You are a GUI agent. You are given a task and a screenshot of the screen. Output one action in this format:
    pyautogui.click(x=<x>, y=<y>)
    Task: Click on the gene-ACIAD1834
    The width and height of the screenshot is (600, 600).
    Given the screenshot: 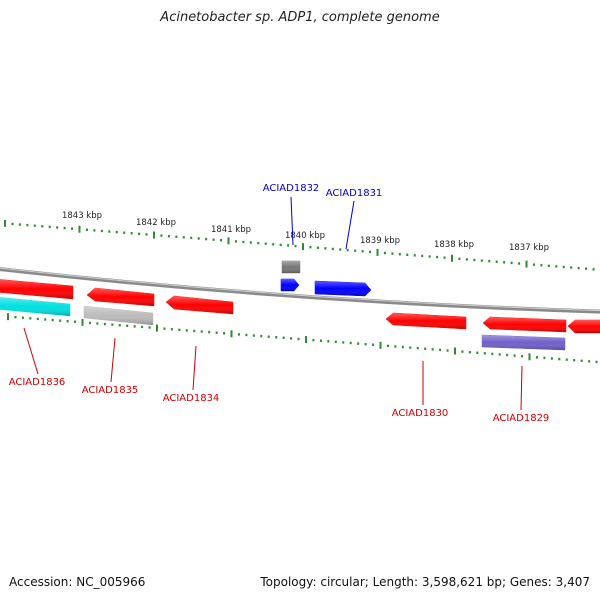 What is the action you would take?
    pyautogui.click(x=199, y=305)
    